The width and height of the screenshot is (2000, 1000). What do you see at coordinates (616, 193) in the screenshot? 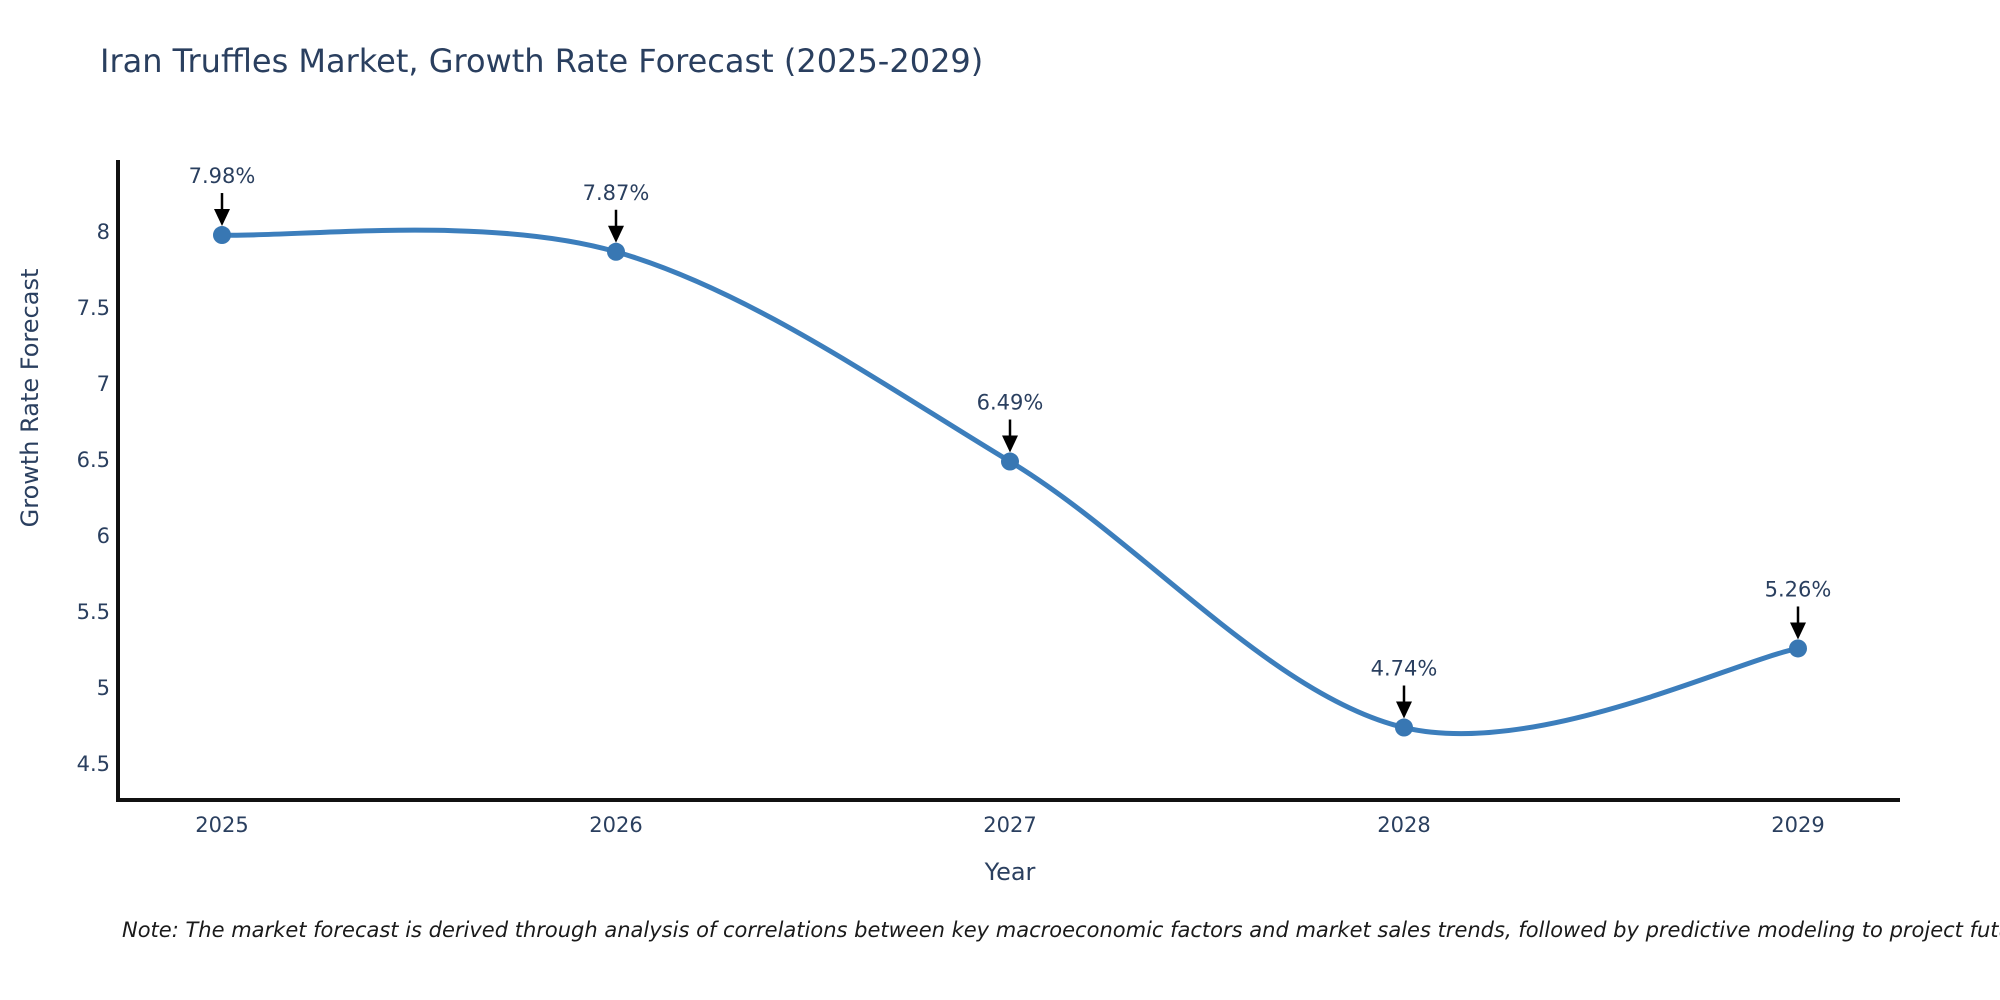
I see `annotation-label: 7.87%` at bounding box center [616, 193].